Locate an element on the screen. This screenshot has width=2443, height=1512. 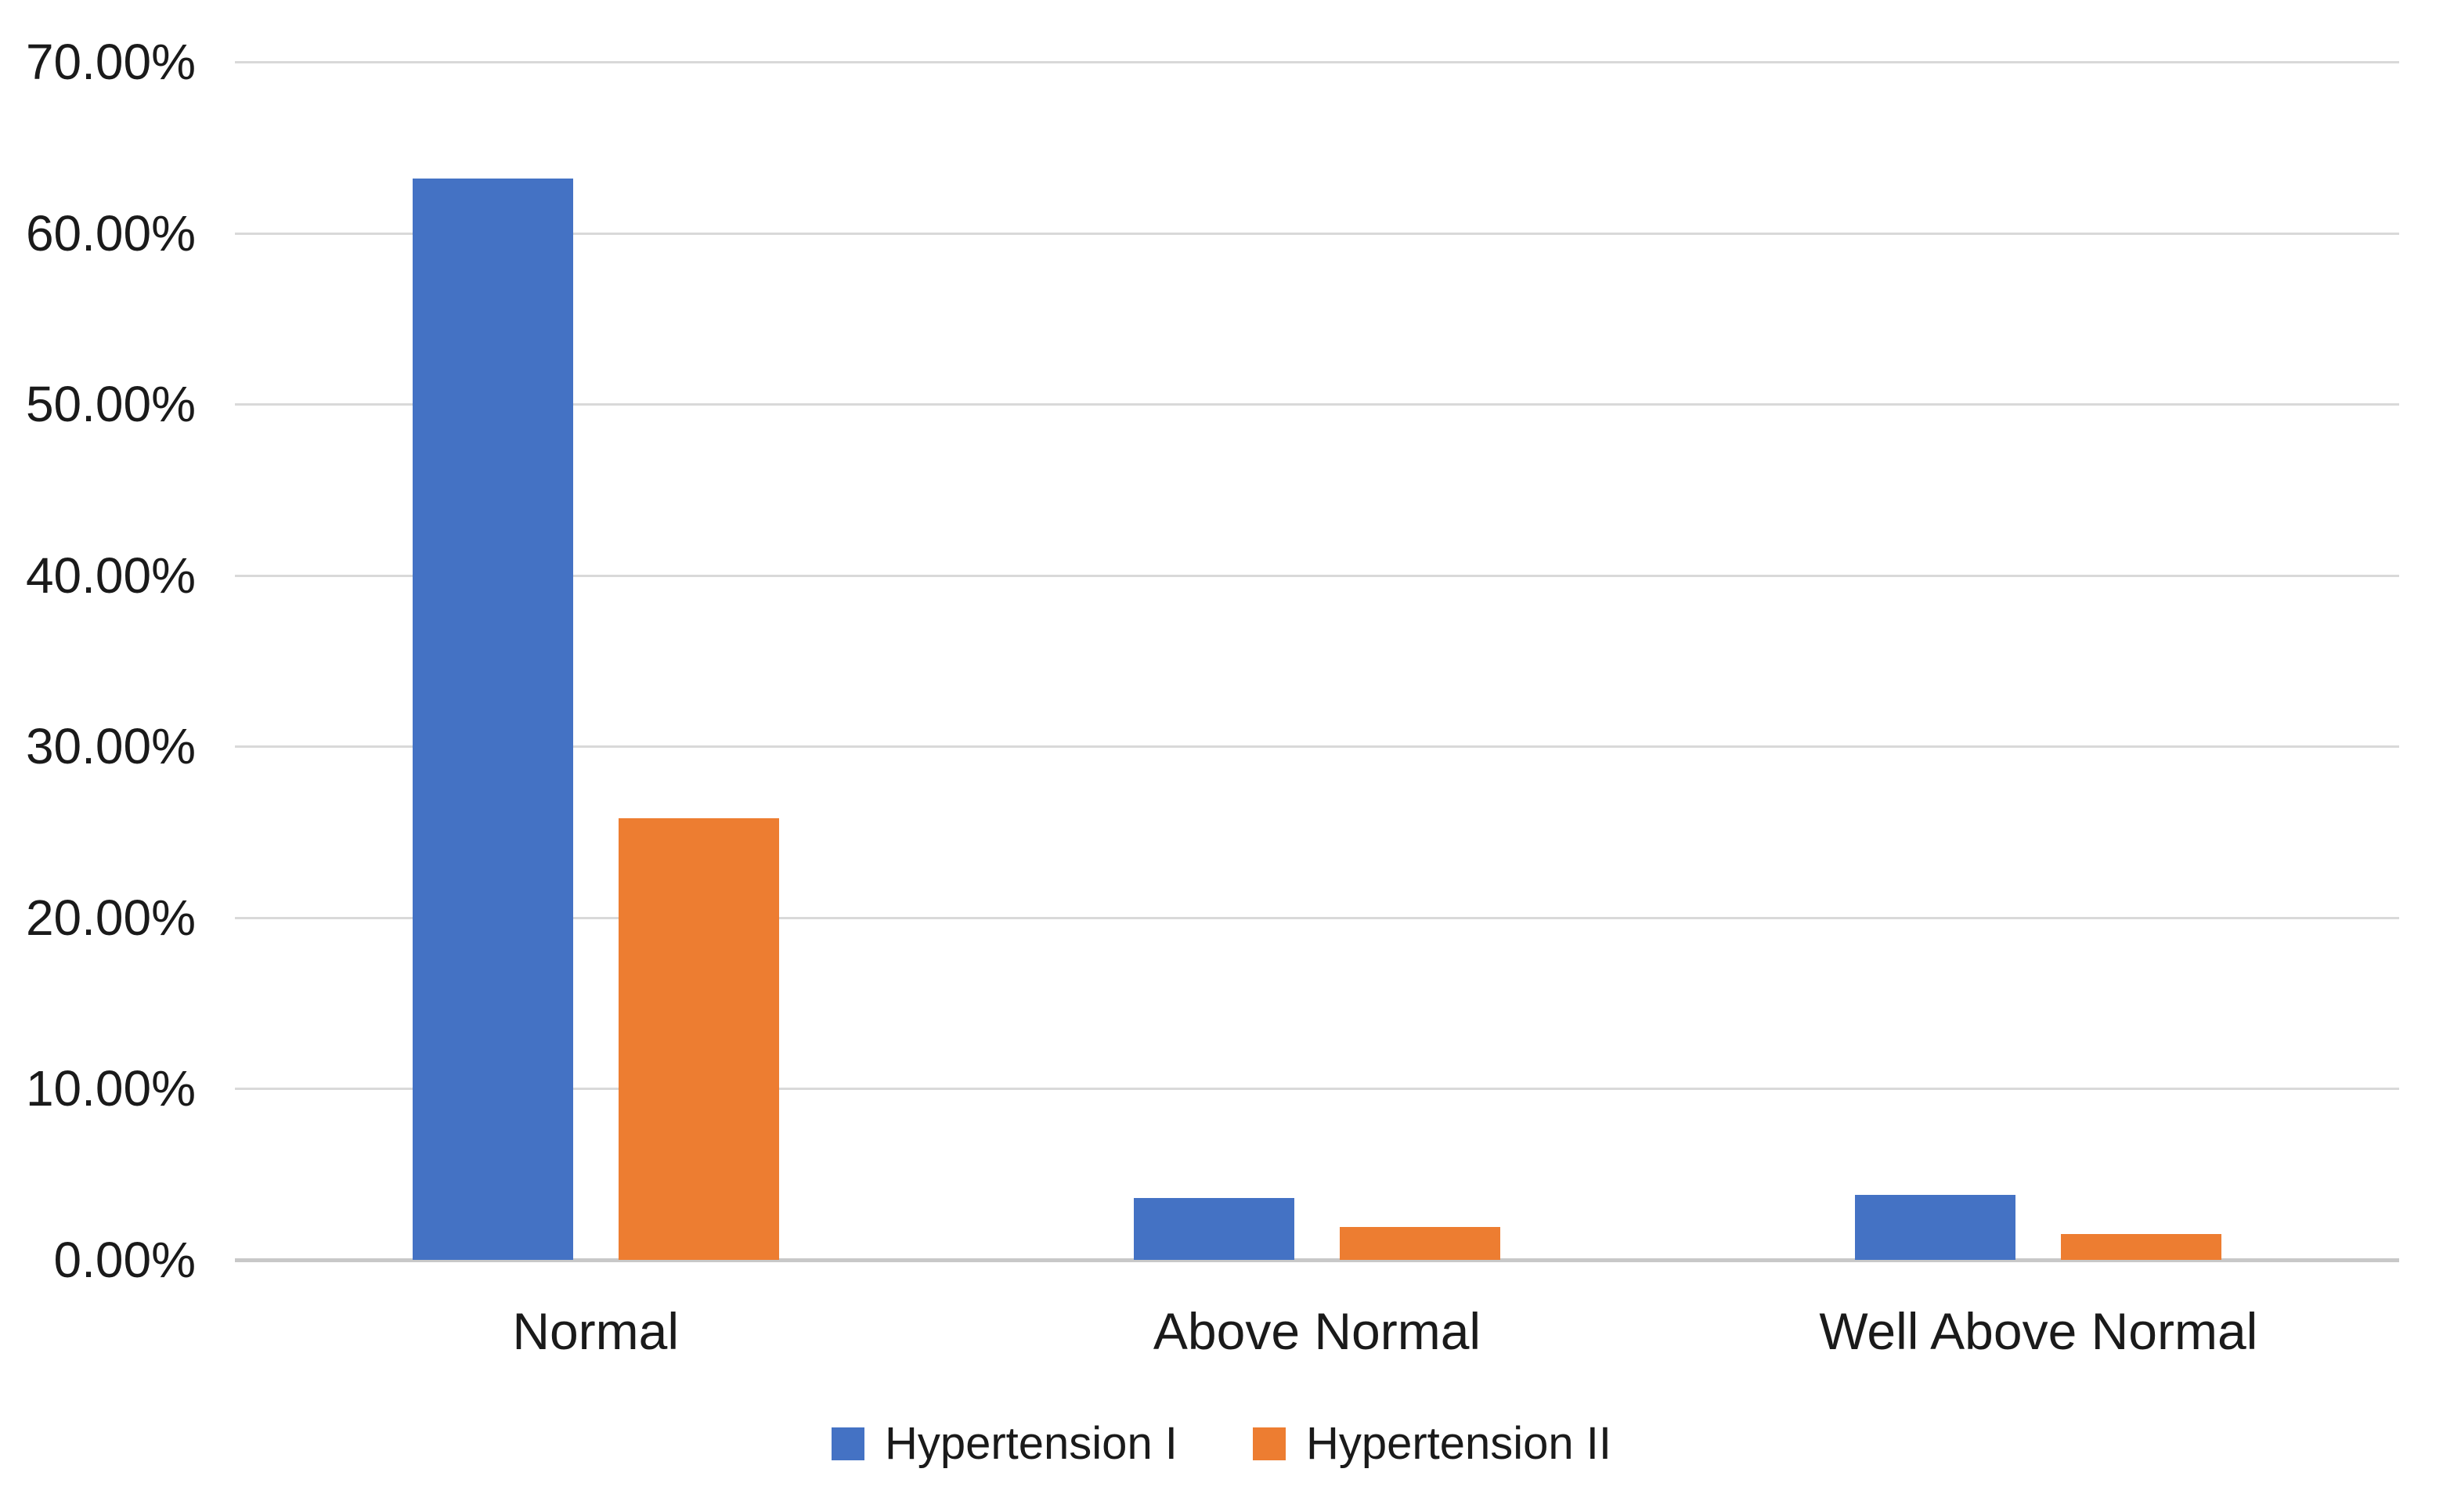
y-axis-tick-label: 0.00% is located at coordinates (124, 1260).